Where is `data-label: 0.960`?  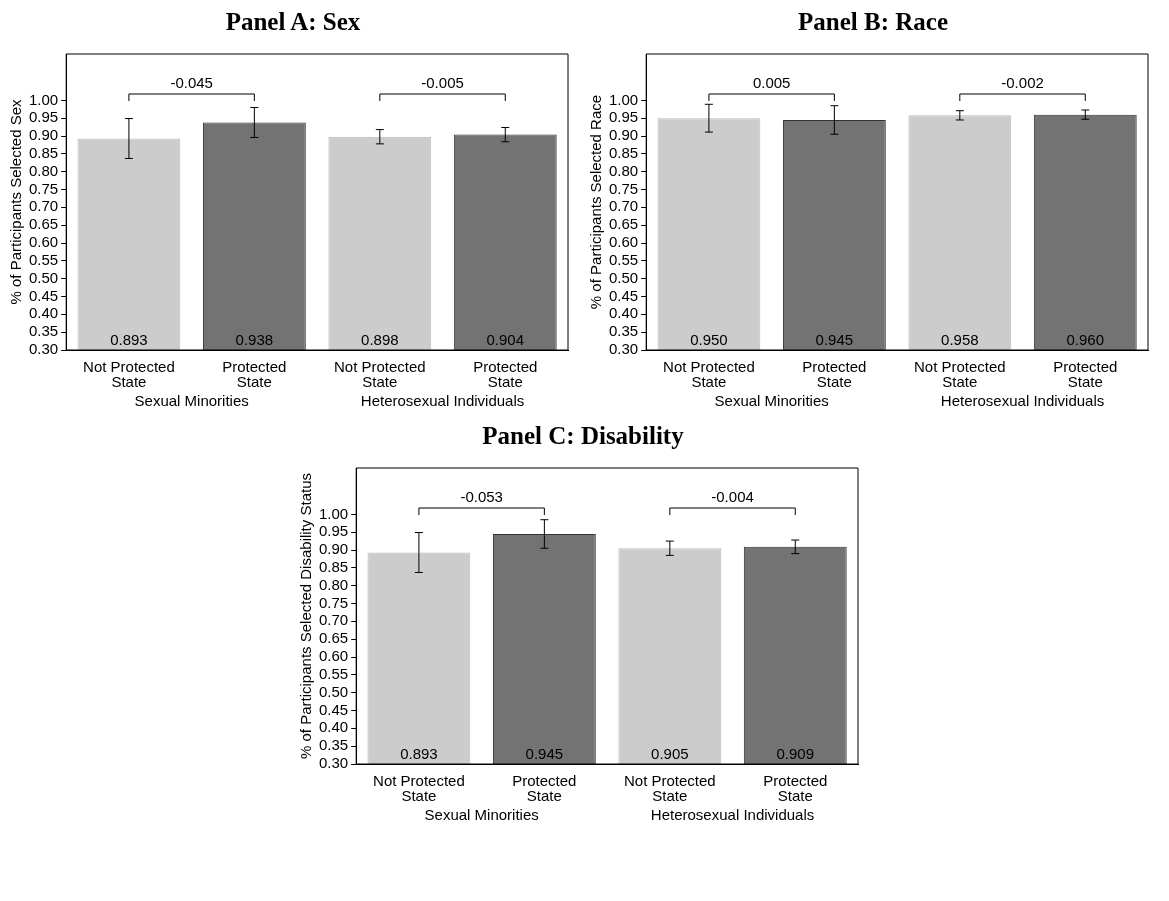 data-label: 0.960 is located at coordinates (1085, 339).